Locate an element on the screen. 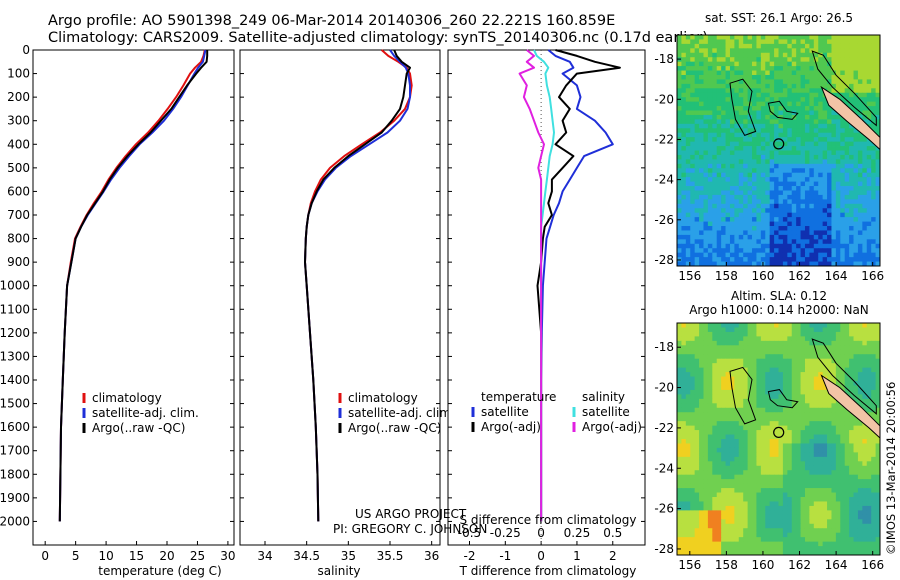  s-tick-label: 0.5 is located at coordinates (612, 533).